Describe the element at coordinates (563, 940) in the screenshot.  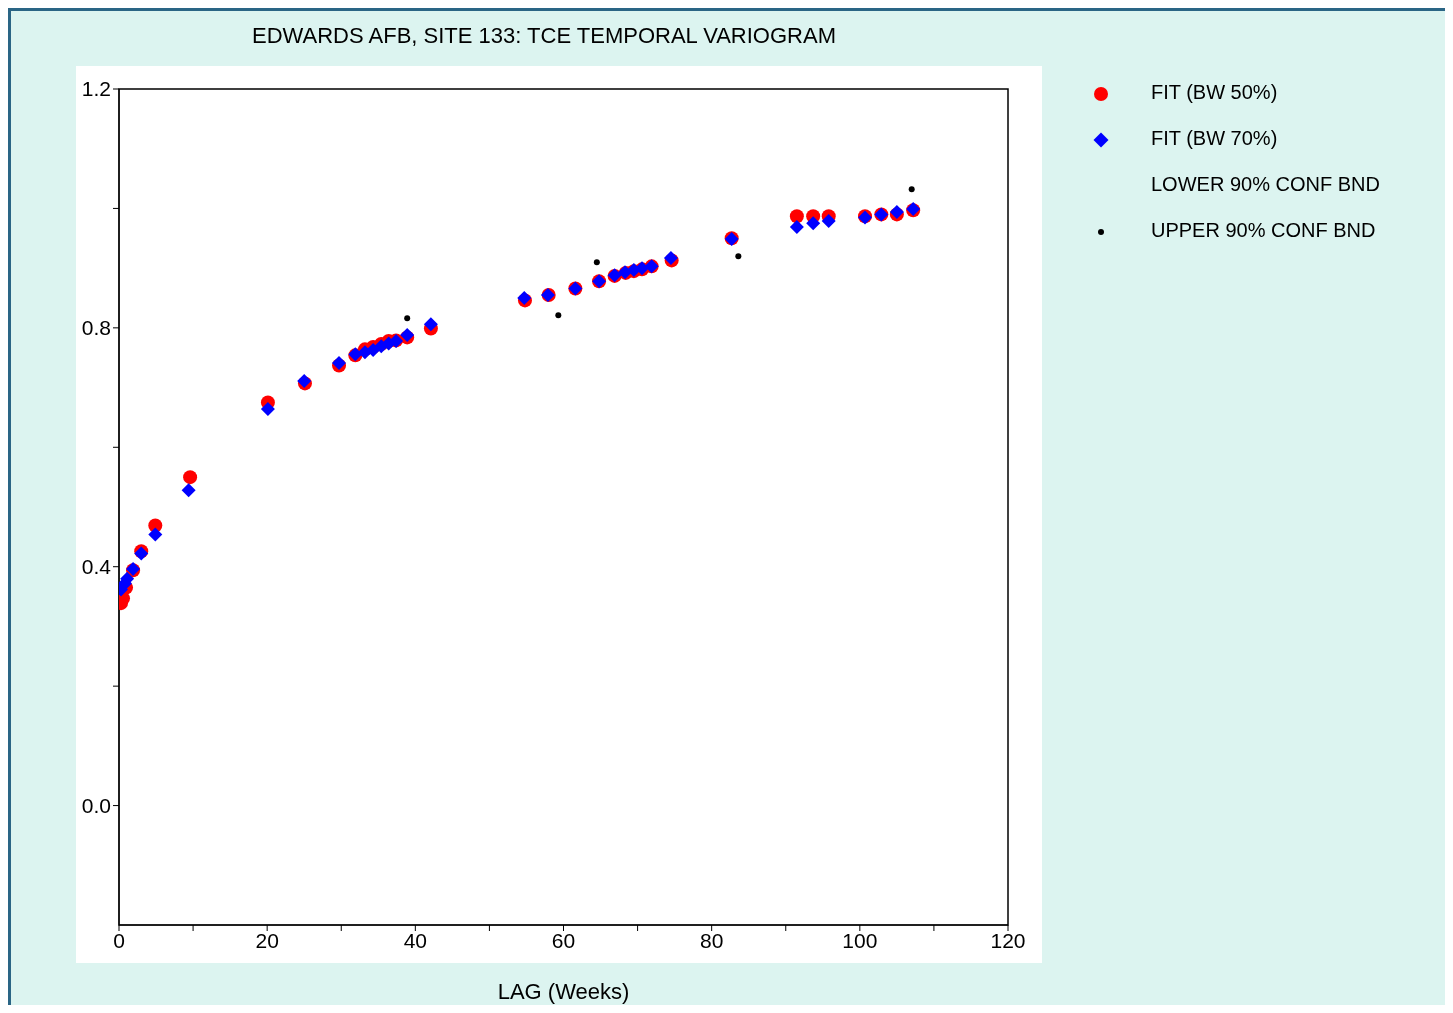
I see `x-tick-label: 60` at that location.